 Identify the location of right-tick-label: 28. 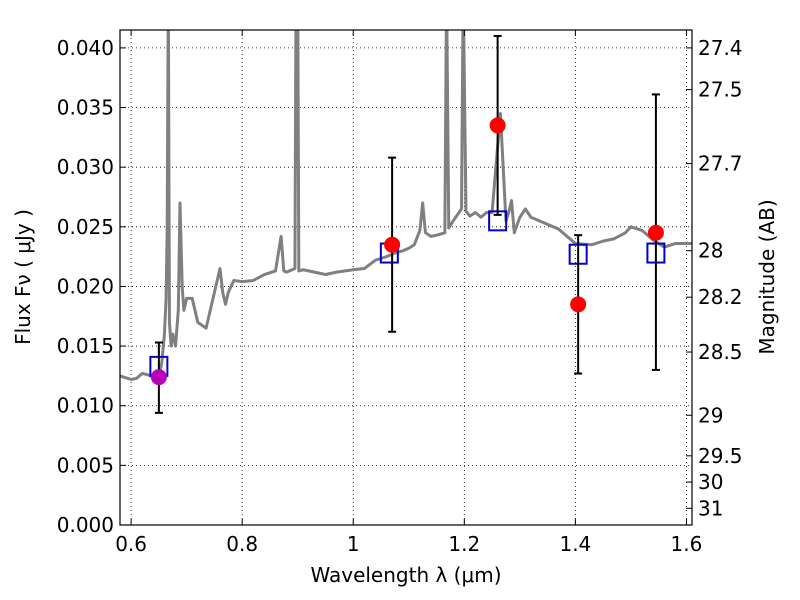
(710, 251).